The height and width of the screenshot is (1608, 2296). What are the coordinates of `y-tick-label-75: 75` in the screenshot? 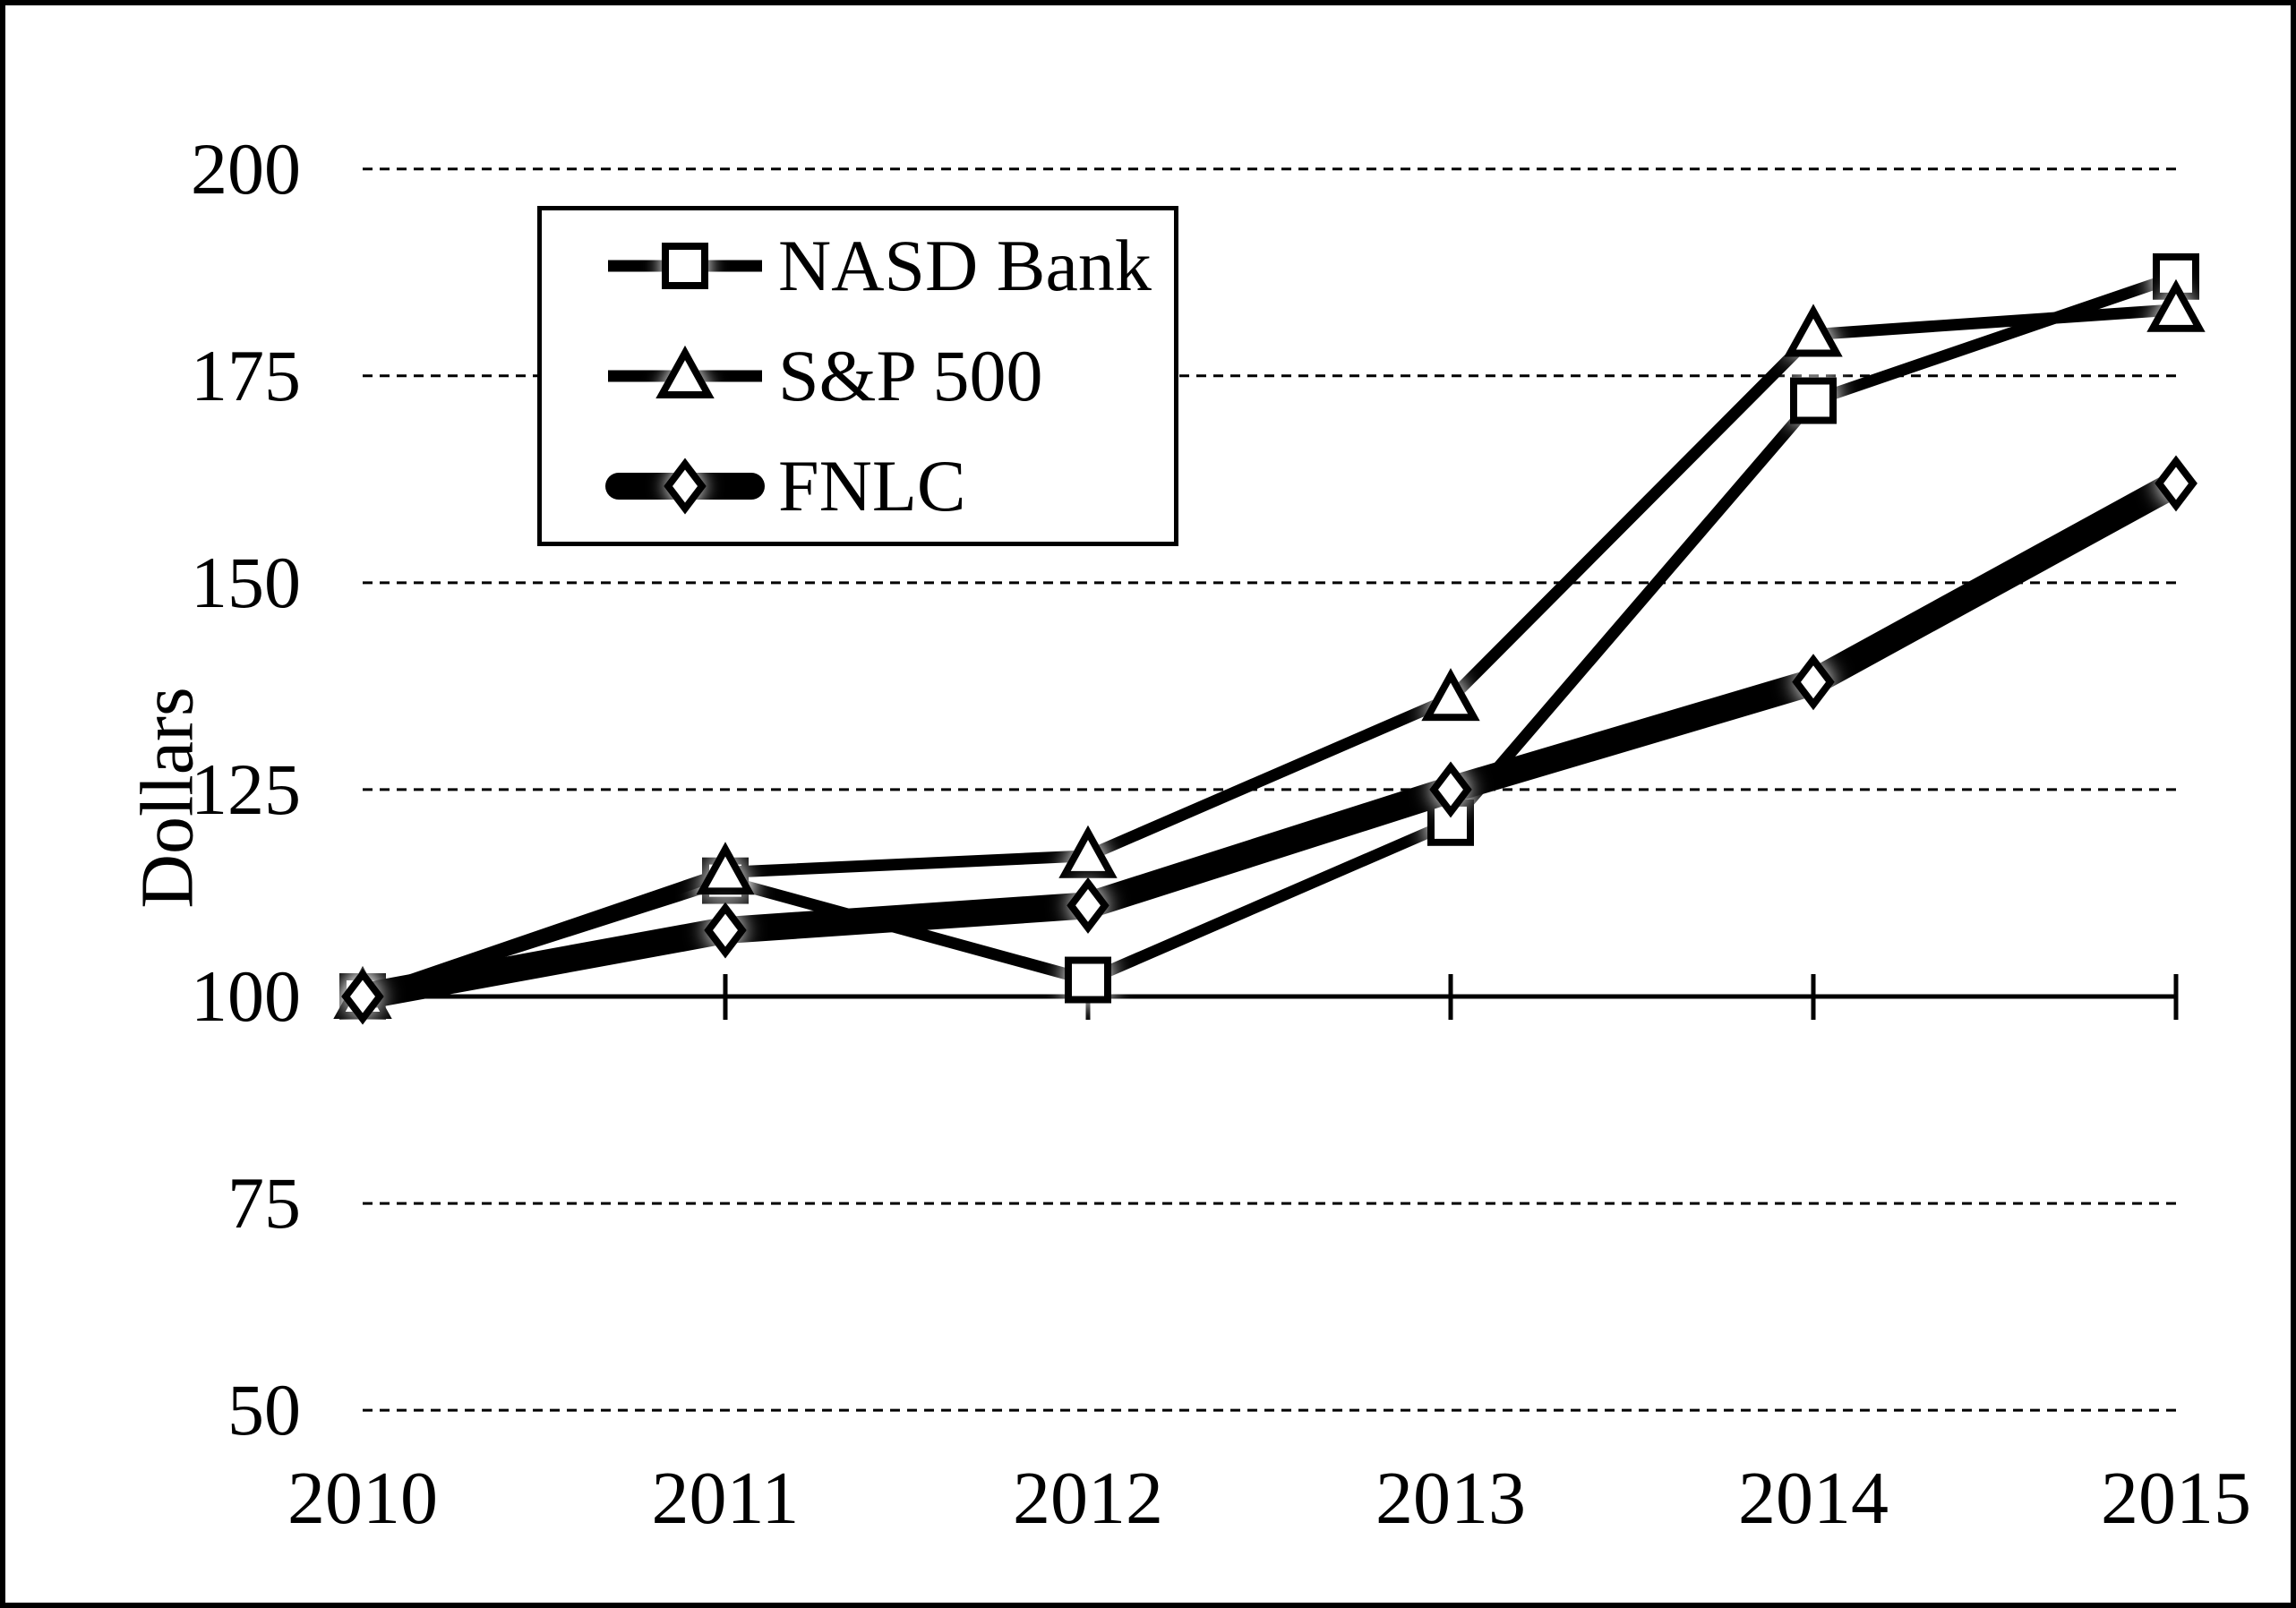 It's located at (264, 1203).